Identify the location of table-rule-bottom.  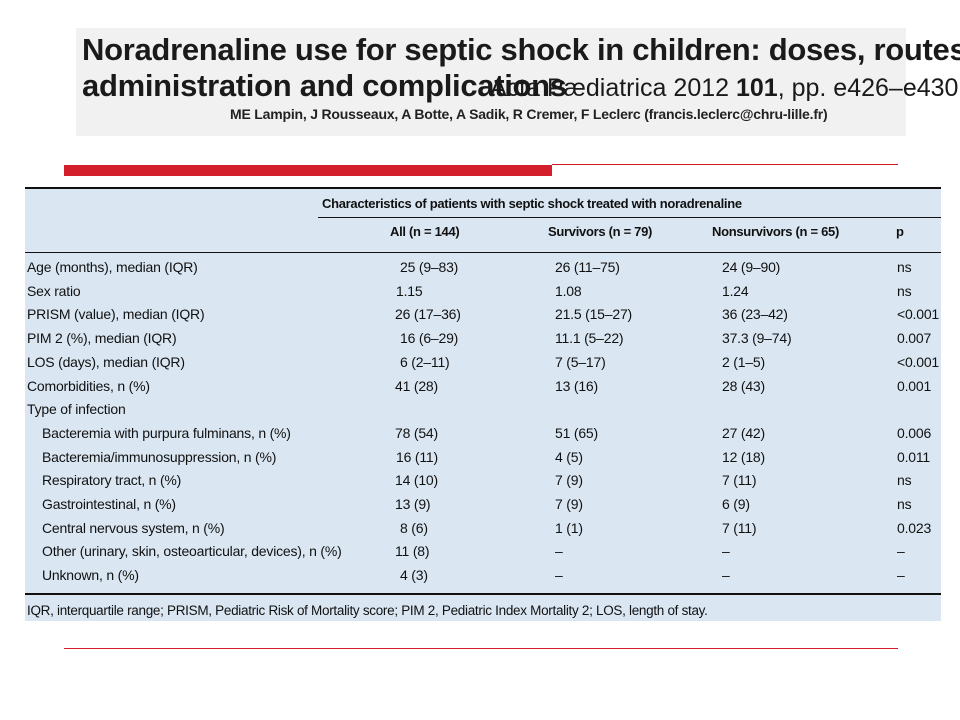
(483, 594).